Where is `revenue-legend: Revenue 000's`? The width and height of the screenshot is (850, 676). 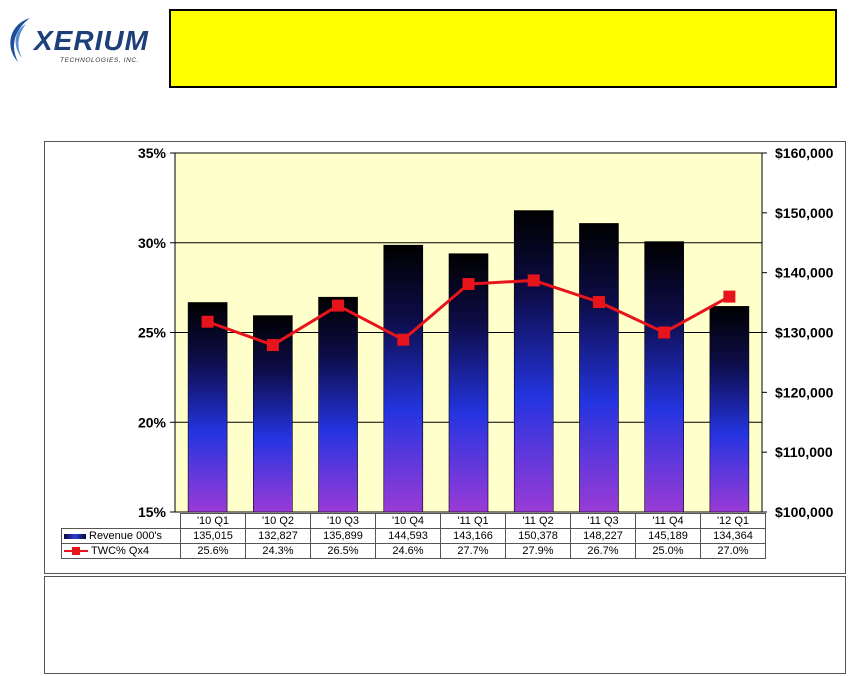
revenue-legend: Revenue 000's is located at coordinates (121, 536).